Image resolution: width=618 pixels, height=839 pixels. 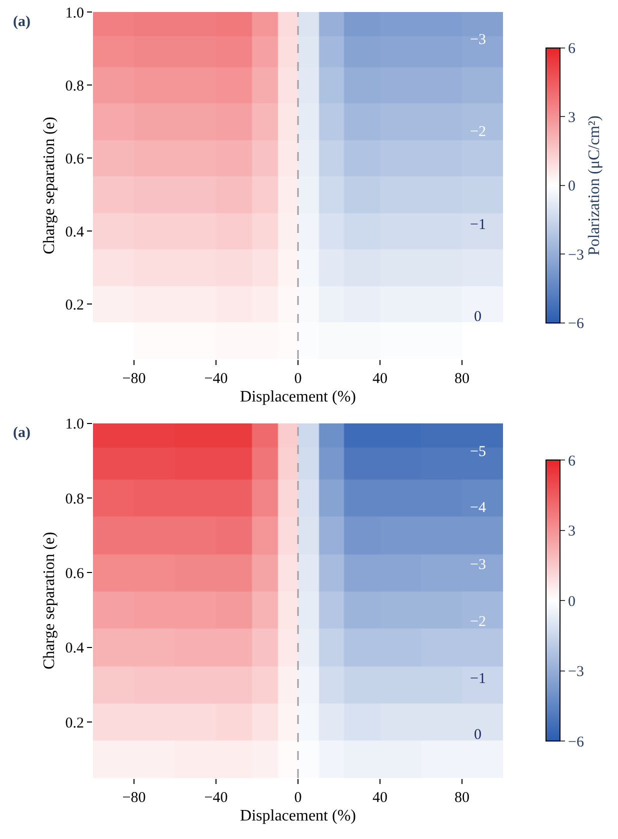 I want to click on color-bar-title: Polarization (μC/cm²), so click(x=594, y=185).